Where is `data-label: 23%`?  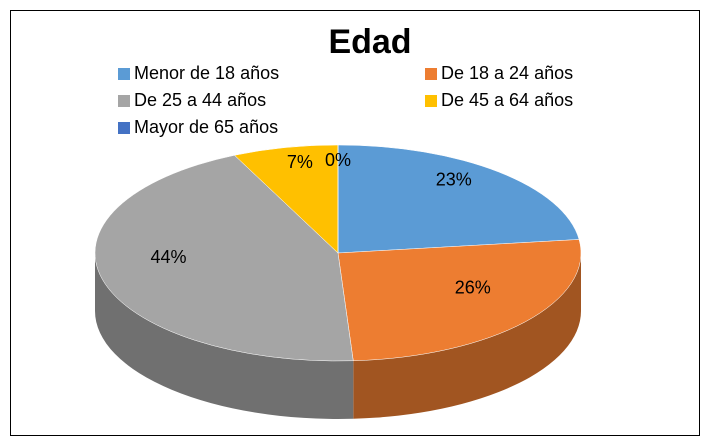 data-label: 23% is located at coordinates (454, 179).